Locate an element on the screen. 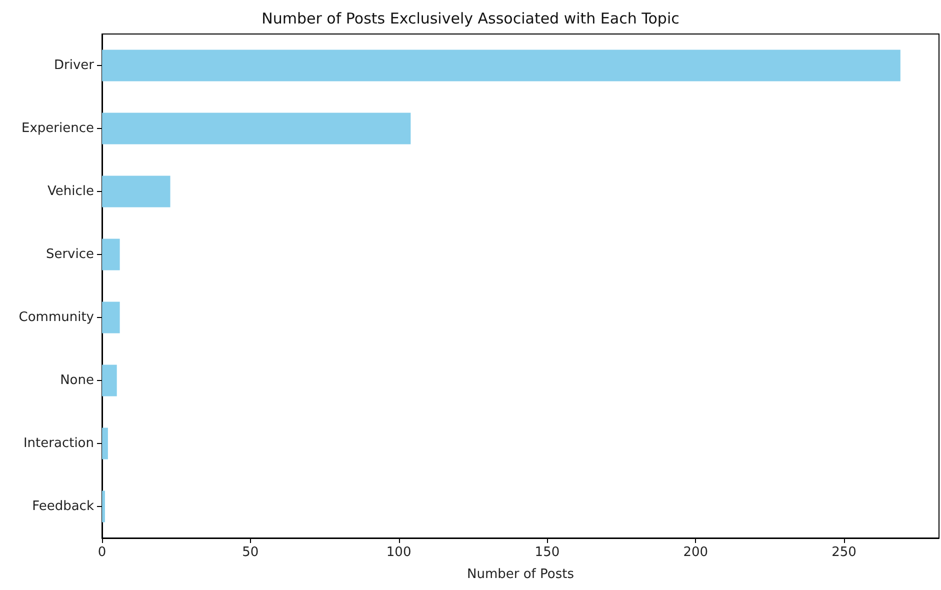 This screenshot has width=941, height=590. y-tick-label: Interaction is located at coordinates (58, 443).